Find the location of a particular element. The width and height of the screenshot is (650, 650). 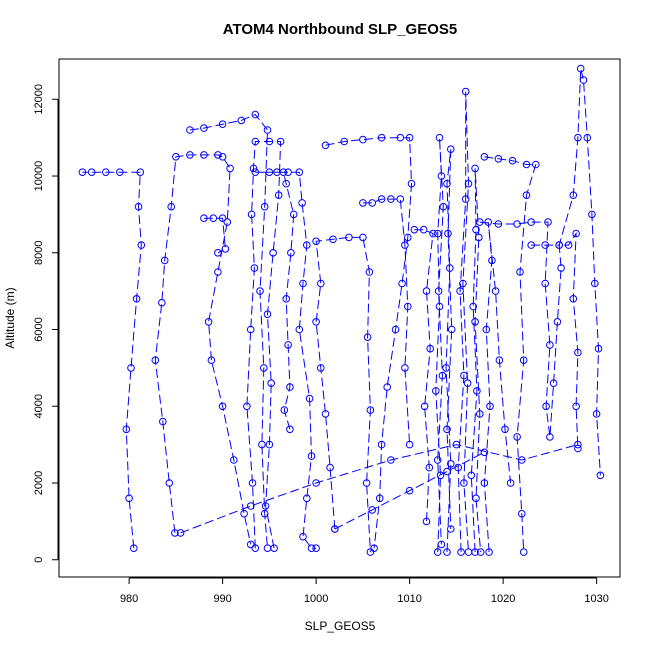

y-tick-label: 0 is located at coordinates (39, 560).